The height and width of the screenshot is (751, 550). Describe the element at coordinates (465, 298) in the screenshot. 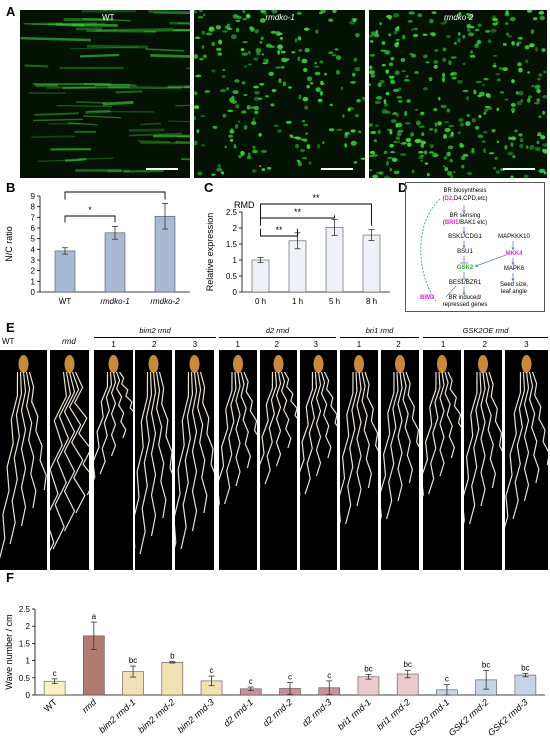

I see `node-genes-line1: BR induced/` at that location.